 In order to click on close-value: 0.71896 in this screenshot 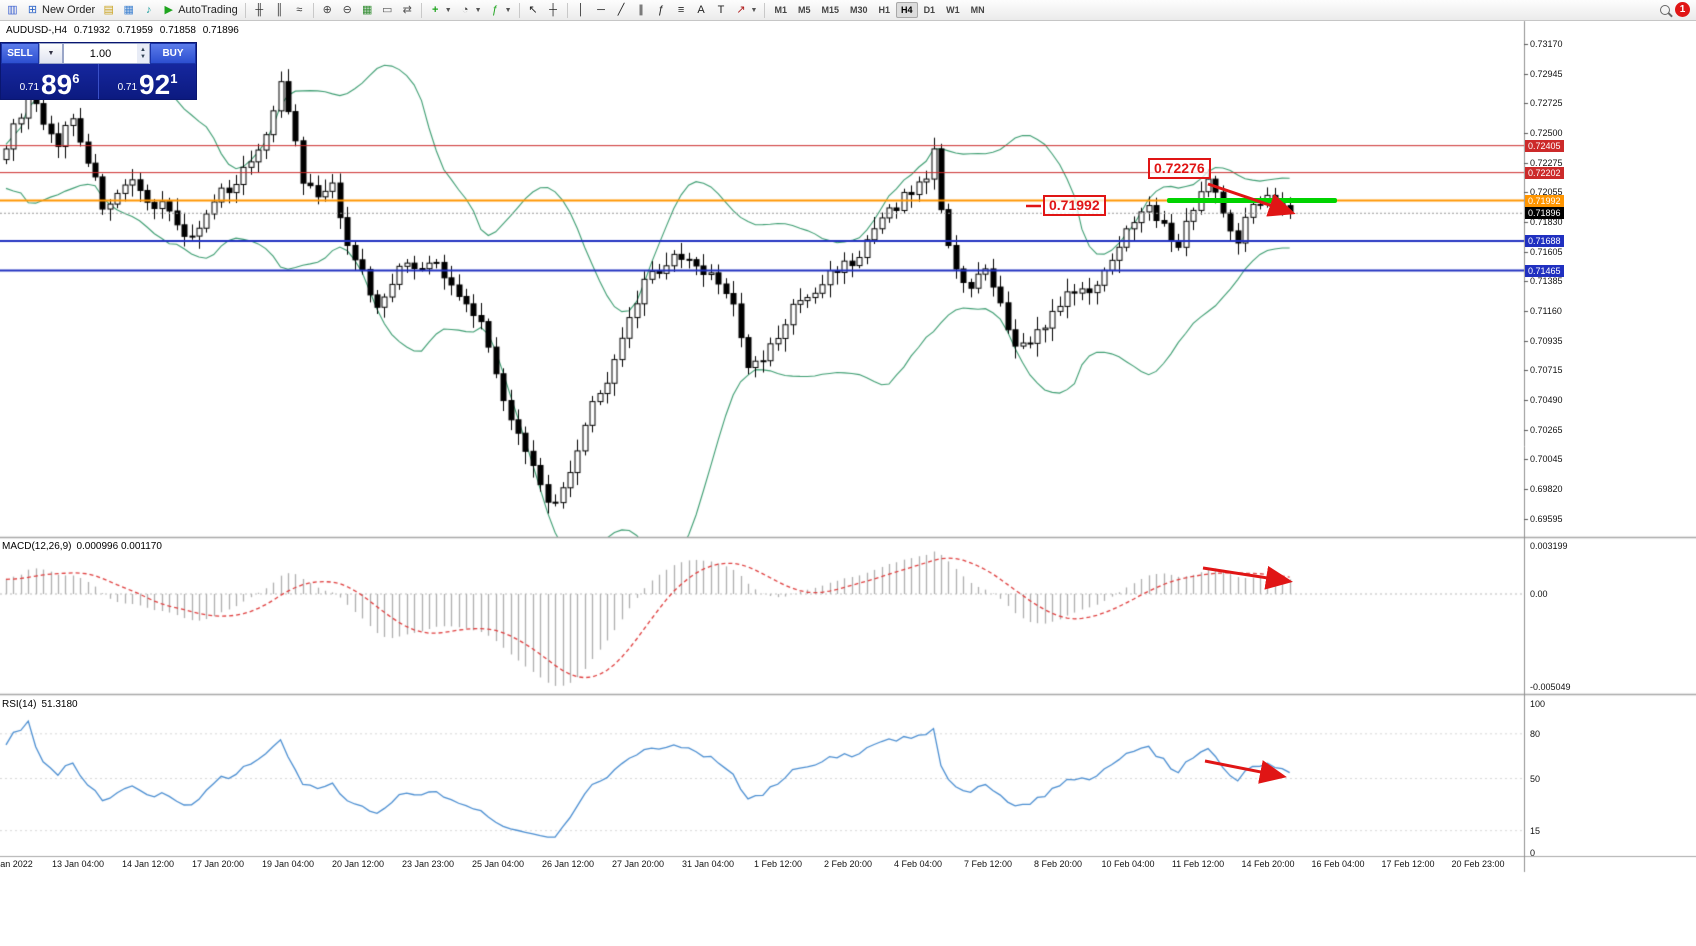, I will do `click(220, 30)`.